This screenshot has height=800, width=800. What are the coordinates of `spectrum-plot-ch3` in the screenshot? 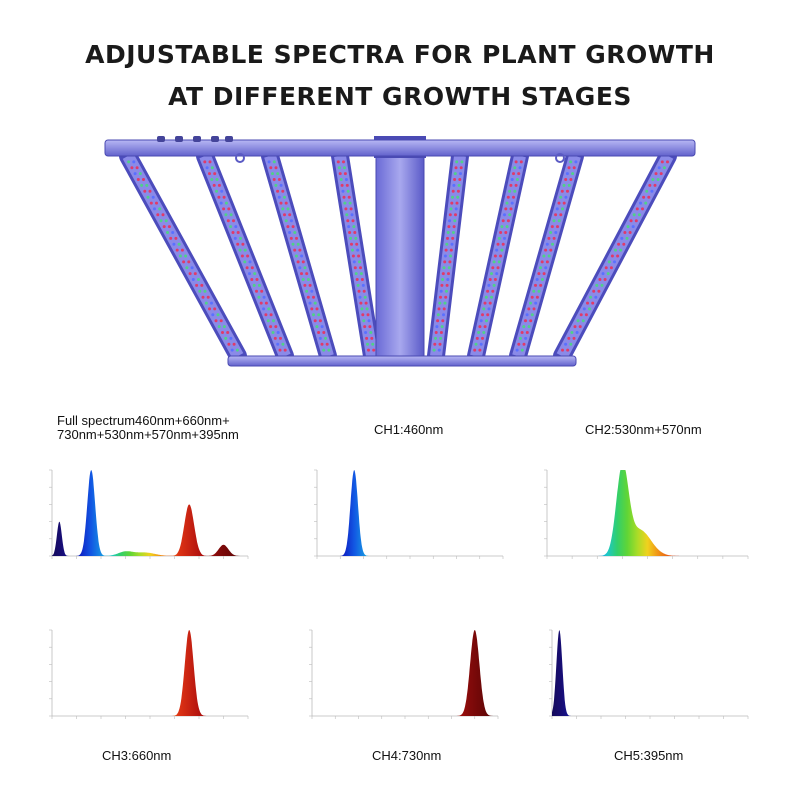 It's located at (150, 677).